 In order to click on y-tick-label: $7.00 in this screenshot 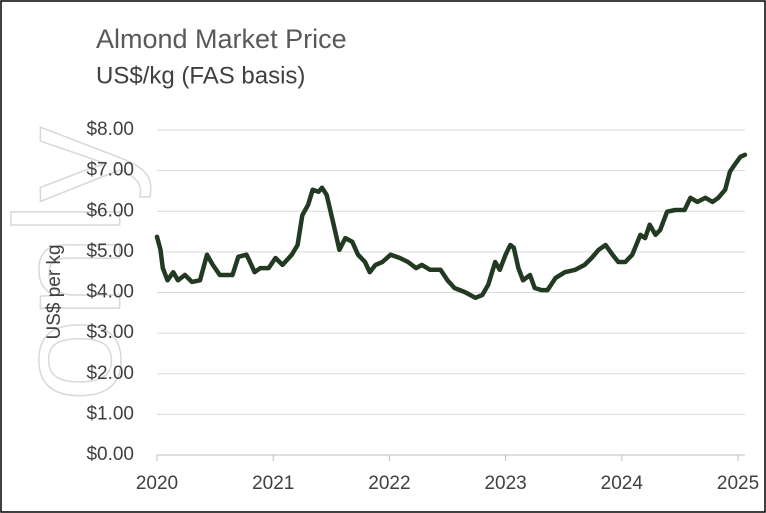, I will do `click(110, 170)`.